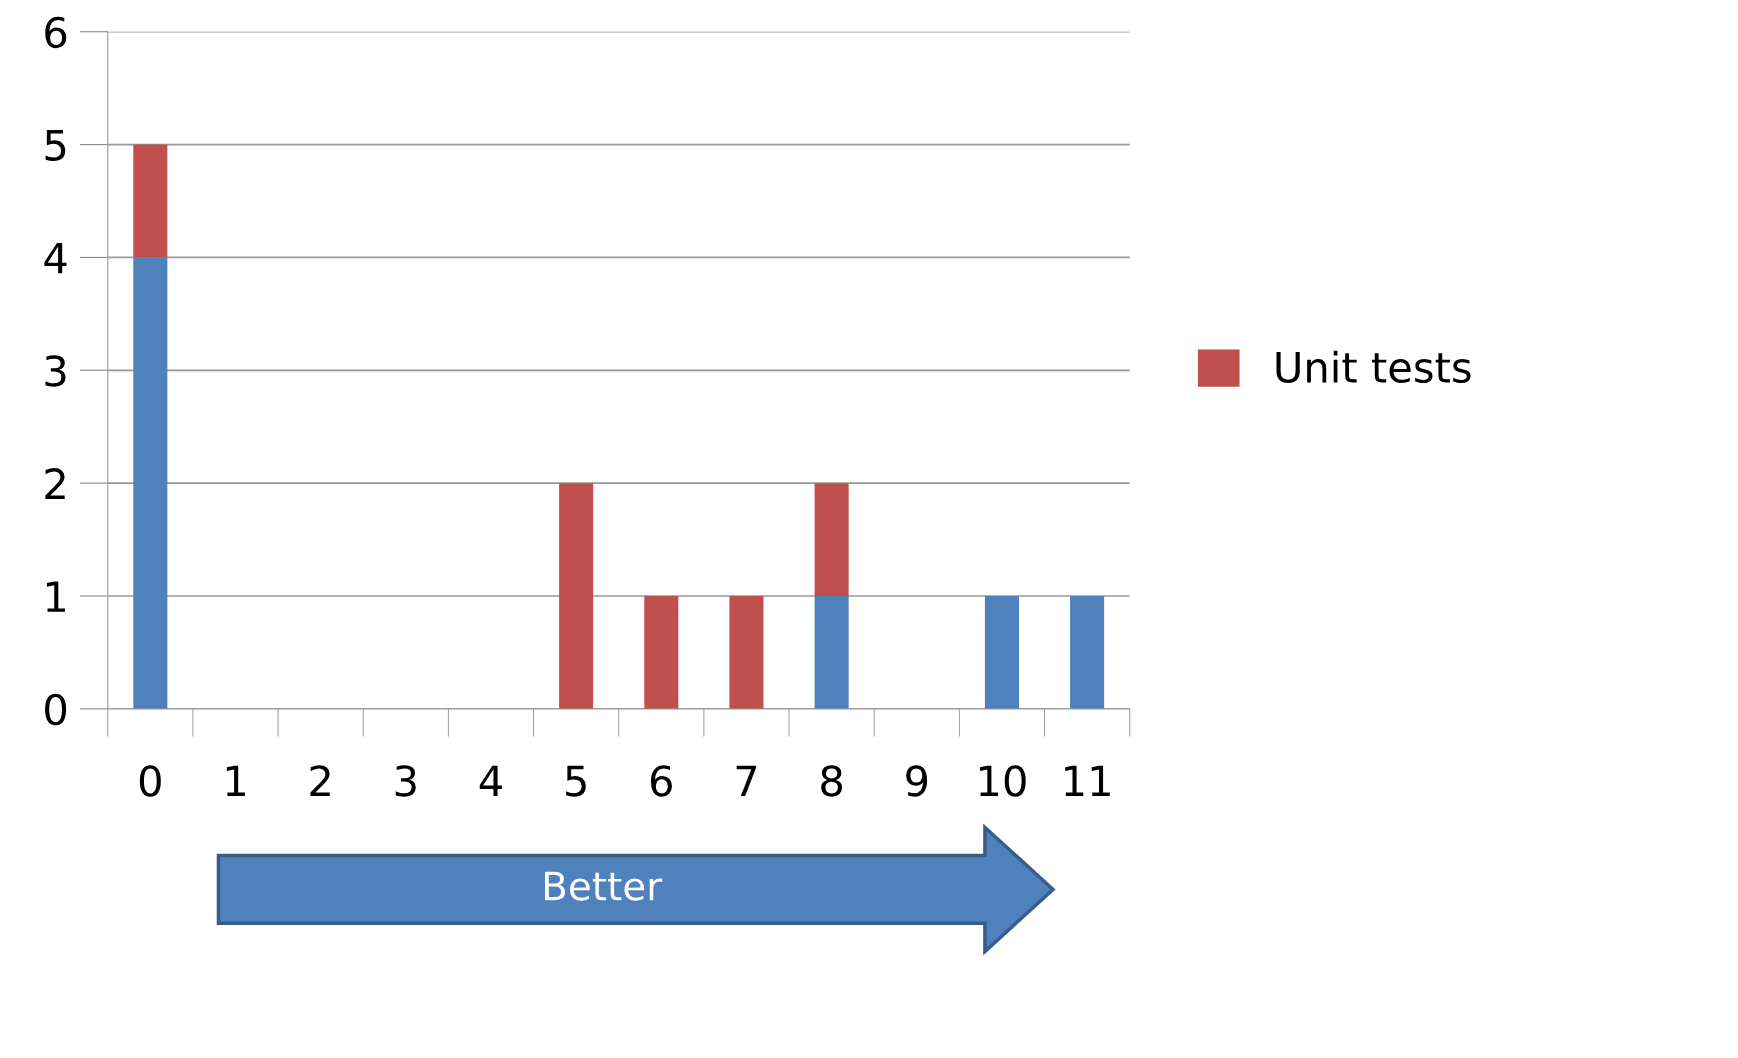 This screenshot has width=1738, height=1058. Describe the element at coordinates (490, 781) in the screenshot. I see `x-tick-label: 4` at that location.